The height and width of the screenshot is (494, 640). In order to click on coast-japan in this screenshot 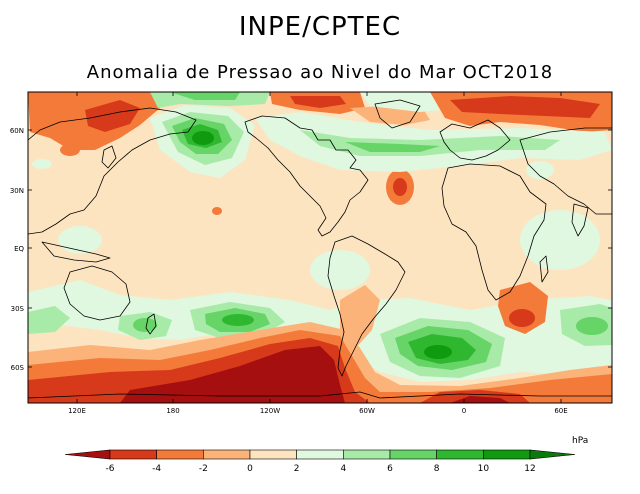, I will do `click(109, 157)`.